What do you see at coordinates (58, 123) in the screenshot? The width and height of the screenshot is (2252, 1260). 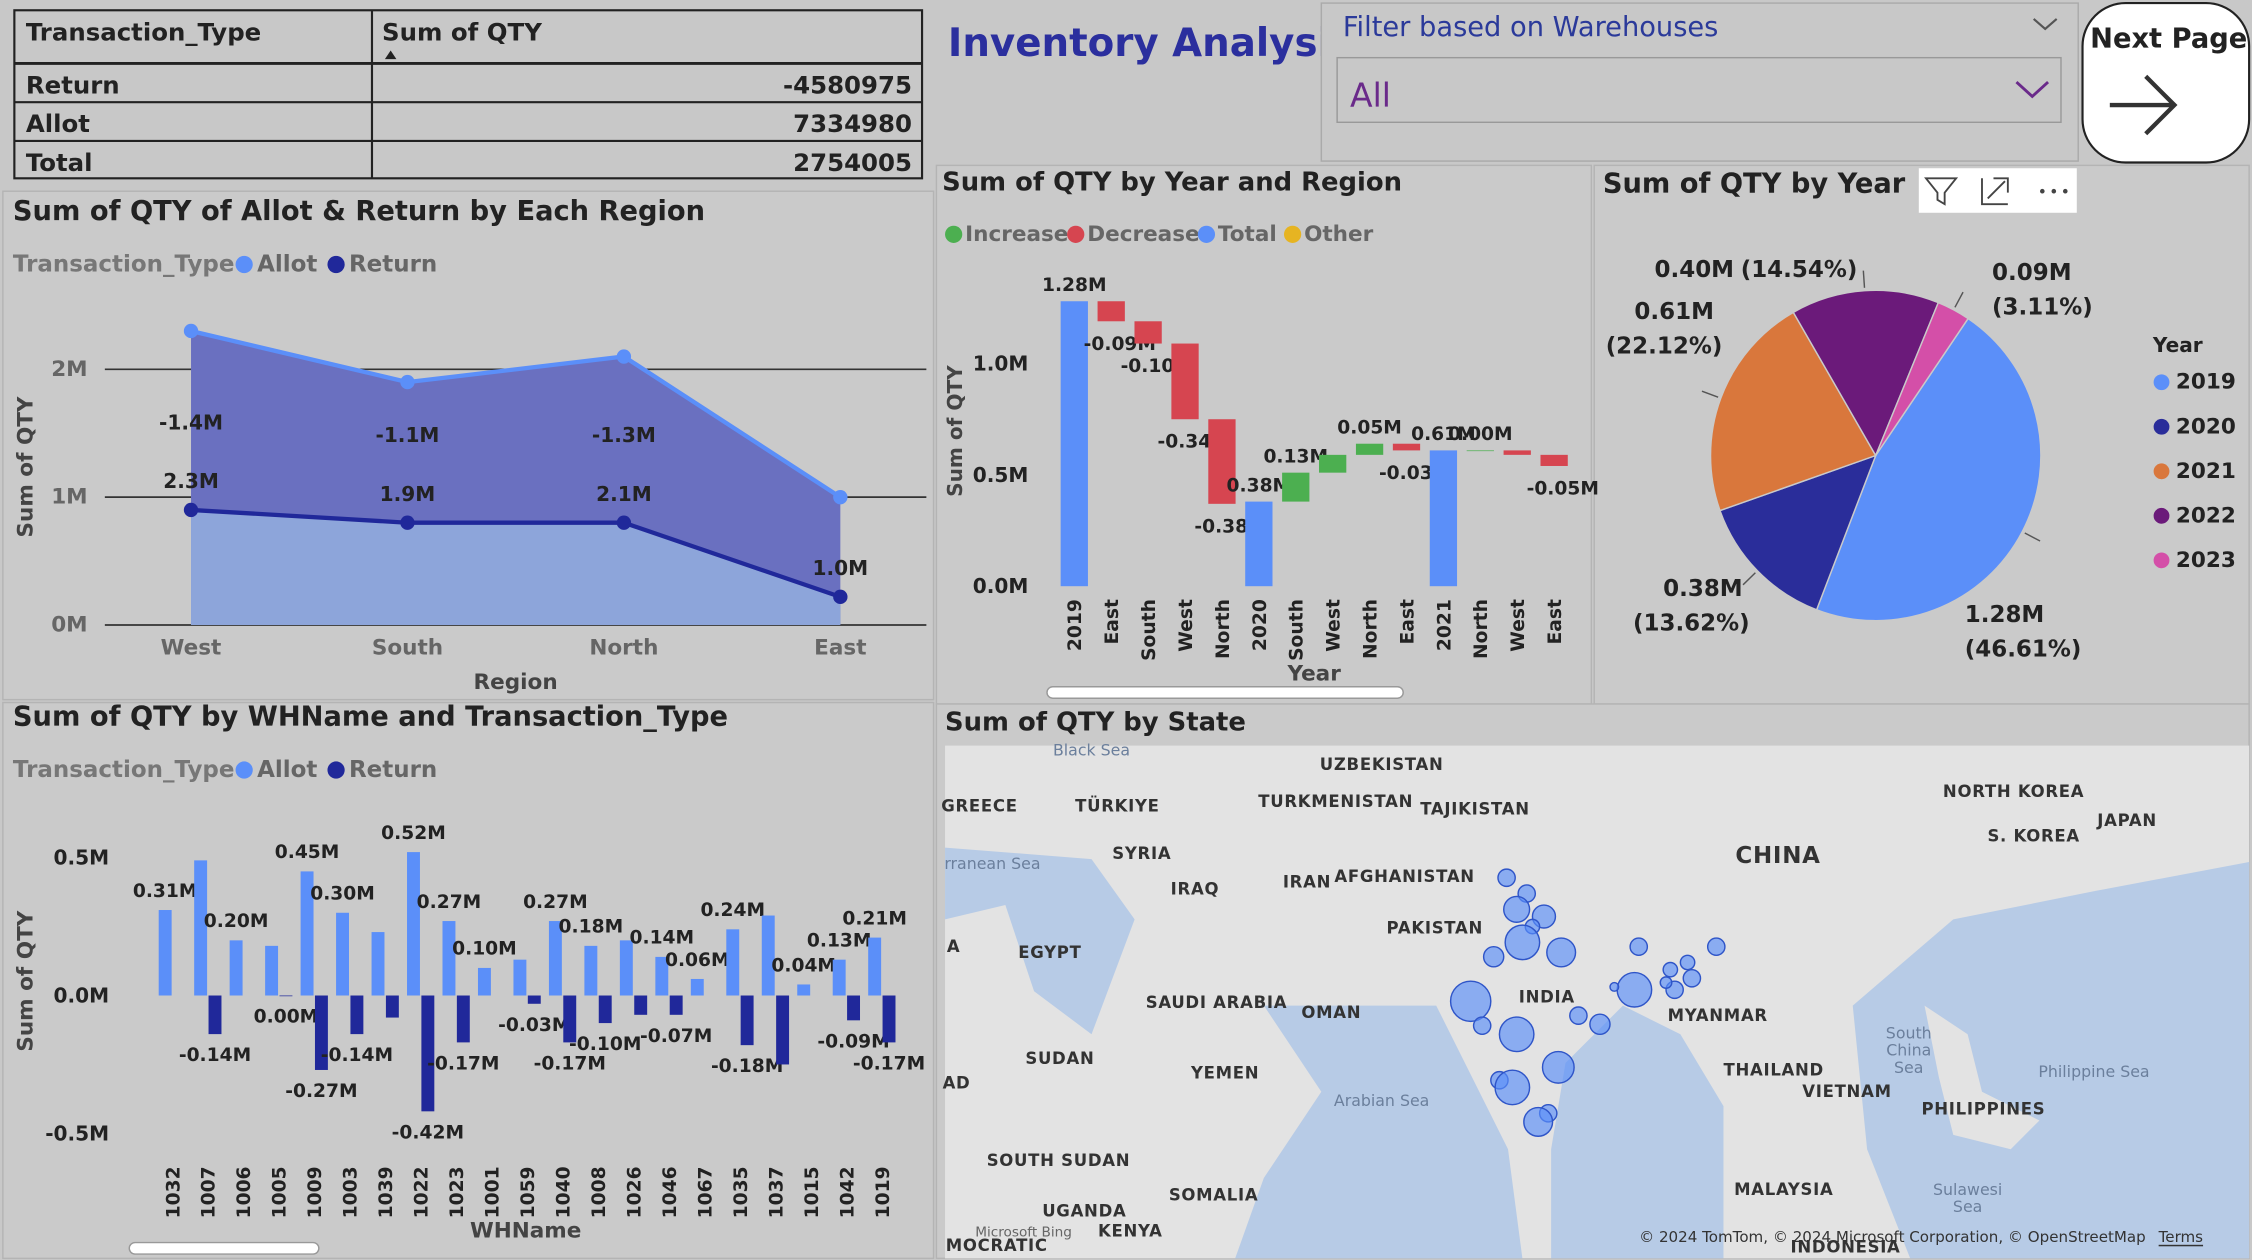 I see `table-cell: Allot` at bounding box center [58, 123].